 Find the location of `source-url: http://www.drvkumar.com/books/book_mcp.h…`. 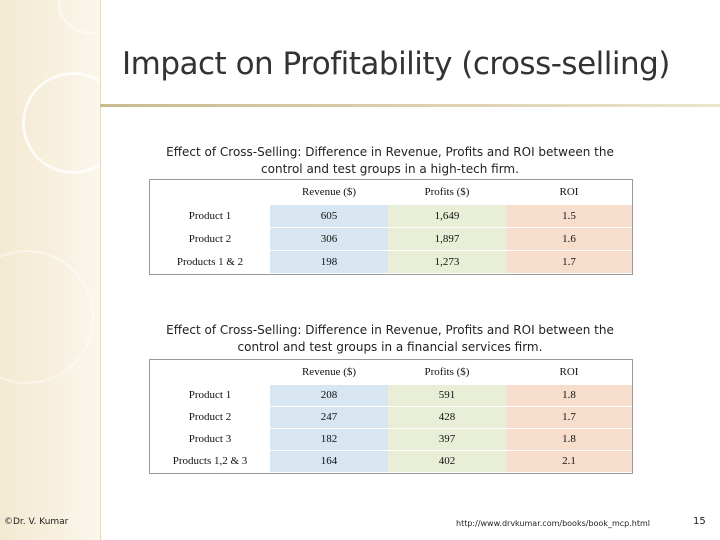

source-url: http://www.drvkumar.com/books/book_mcp.h… is located at coordinates (553, 523).